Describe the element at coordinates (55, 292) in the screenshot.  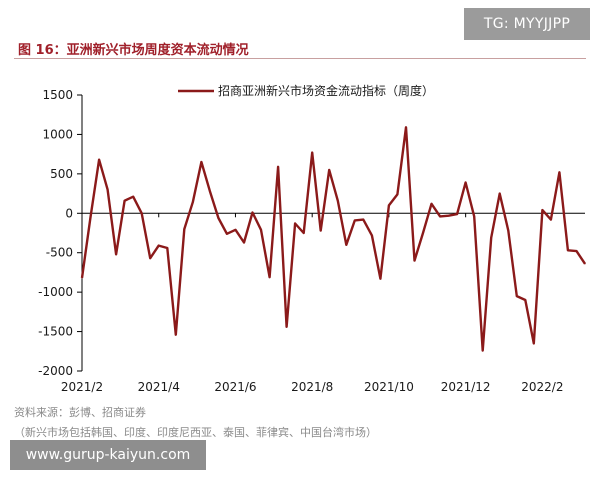
I see `y-tick-label: -1000` at that location.